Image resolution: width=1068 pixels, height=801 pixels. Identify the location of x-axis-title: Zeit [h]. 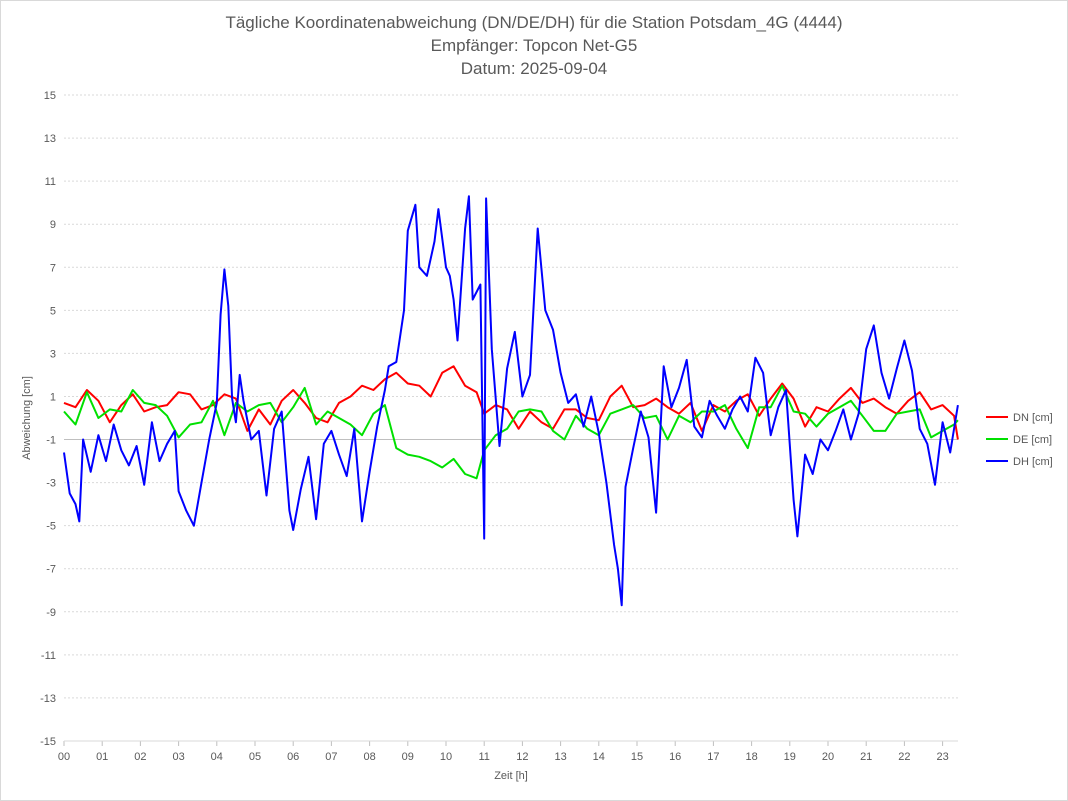
(511, 776).